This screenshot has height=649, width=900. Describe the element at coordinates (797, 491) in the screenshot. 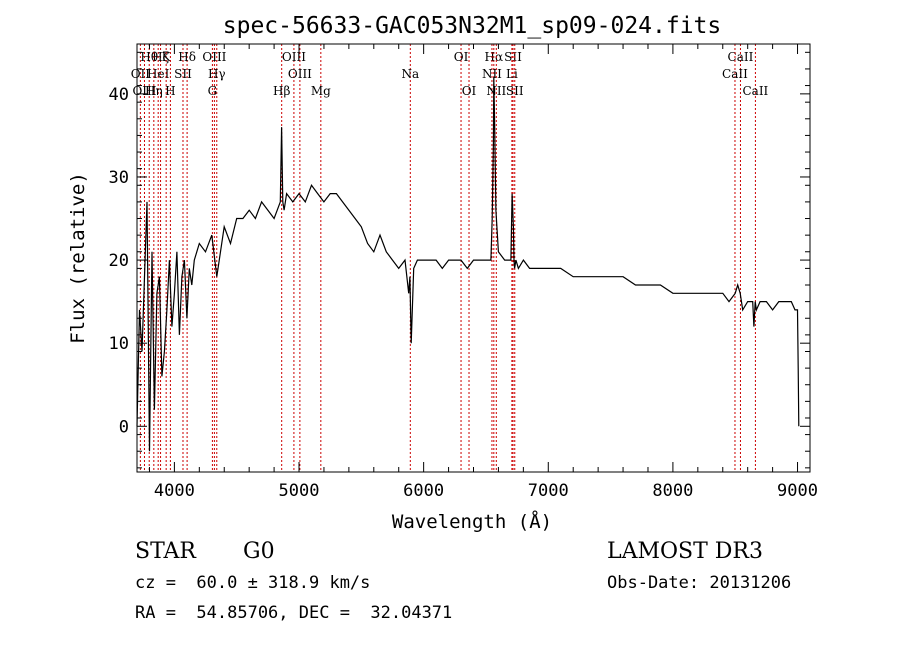

I see `x-tick-label-5: 9000` at that location.